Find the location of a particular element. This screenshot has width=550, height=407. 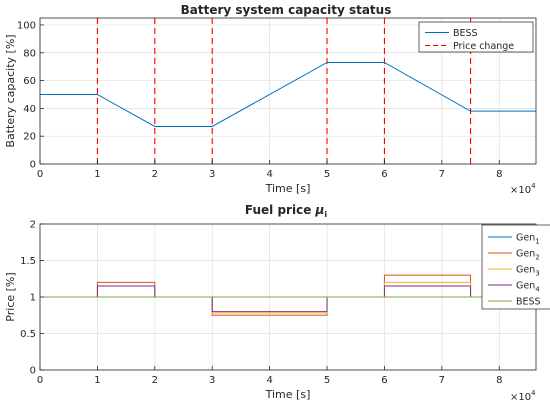

legend-label: Gen3 is located at coordinates (528, 271).